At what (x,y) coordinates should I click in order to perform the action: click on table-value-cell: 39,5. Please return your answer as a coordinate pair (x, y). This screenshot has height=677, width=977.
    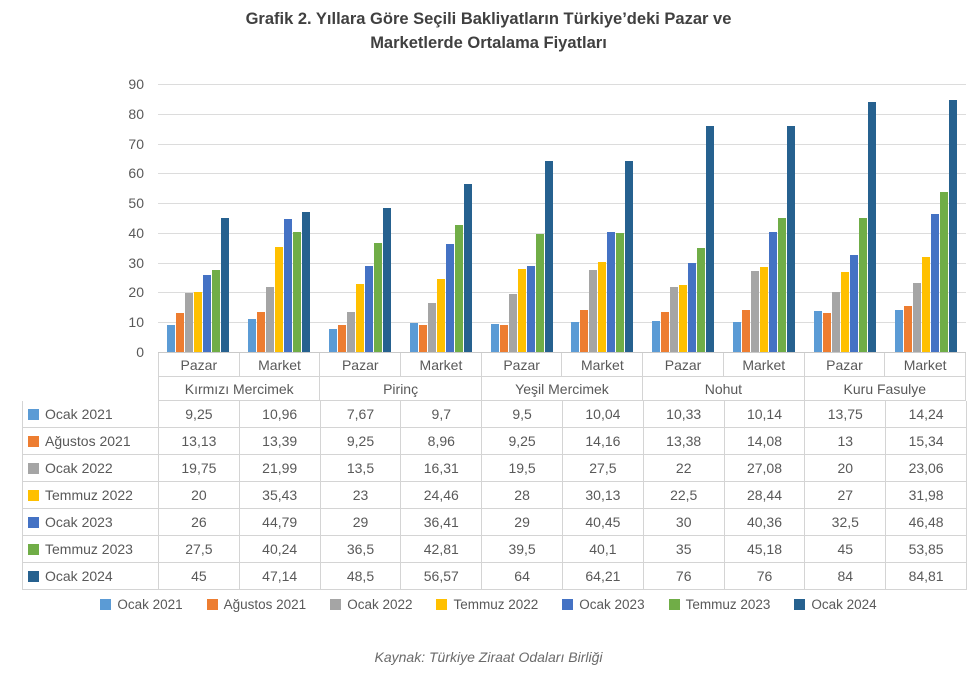
    Looking at the image, I should click on (522, 549).